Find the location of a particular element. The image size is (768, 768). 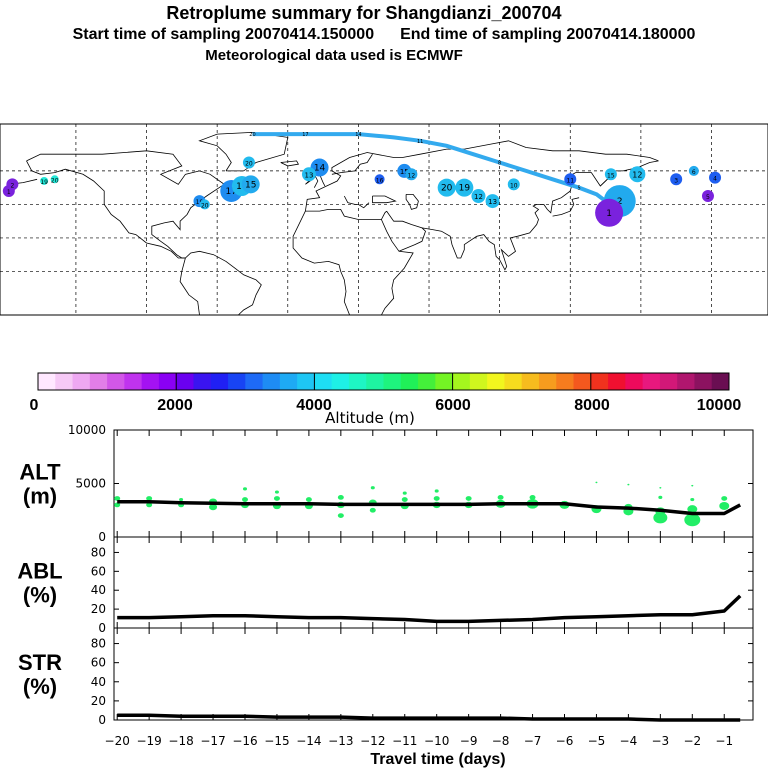

cluster-day-label: 15 is located at coordinates (404, 172).